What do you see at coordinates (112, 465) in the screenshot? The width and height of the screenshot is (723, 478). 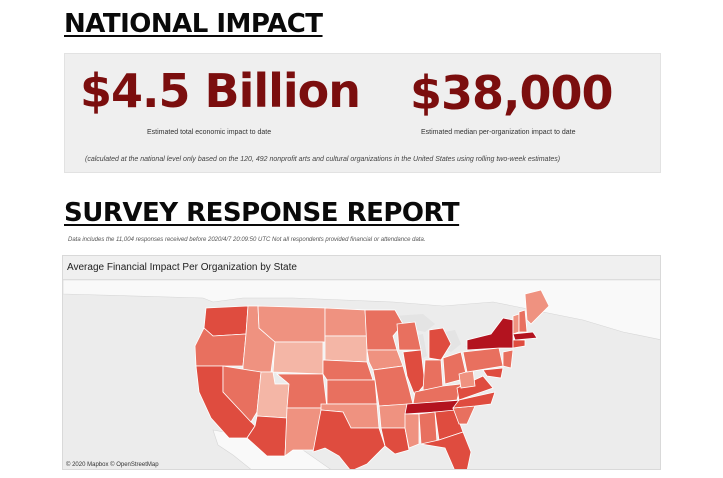 I see `map-attribution: © 2020 Mapbox © OpenStreetMap` at bounding box center [112, 465].